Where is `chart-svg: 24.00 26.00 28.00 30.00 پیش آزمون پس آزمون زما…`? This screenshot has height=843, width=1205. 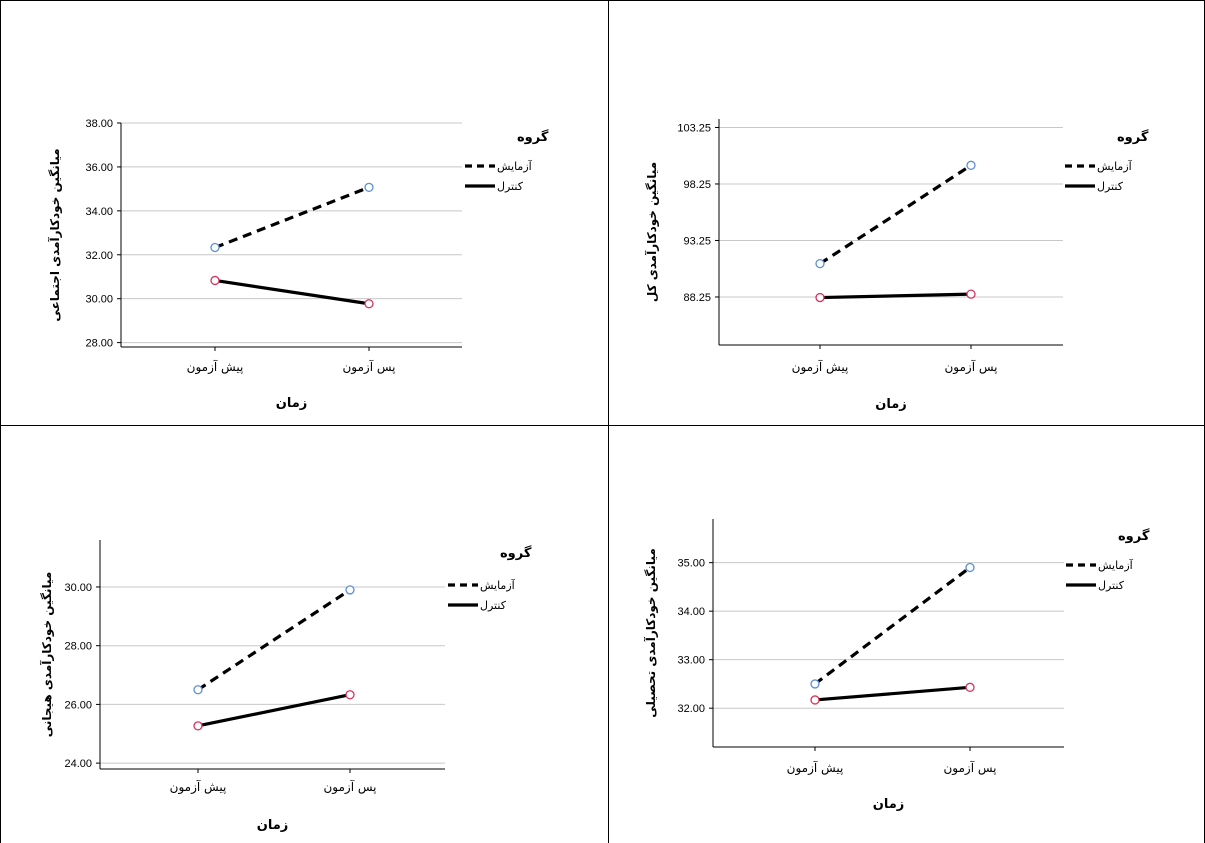 chart-svg: 24.00 26.00 28.00 30.00 پیش آزمون پس آزمون زما… is located at coordinates (285, 686).